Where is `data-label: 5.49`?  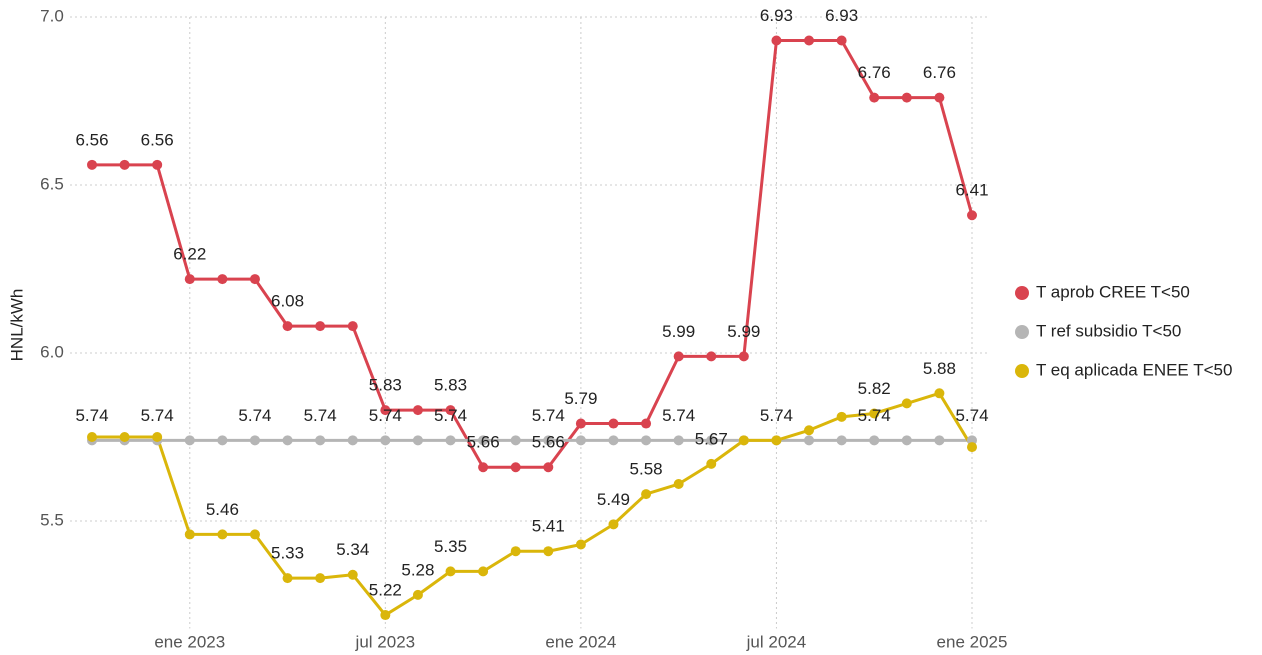 data-label: 5.49 is located at coordinates (613, 499).